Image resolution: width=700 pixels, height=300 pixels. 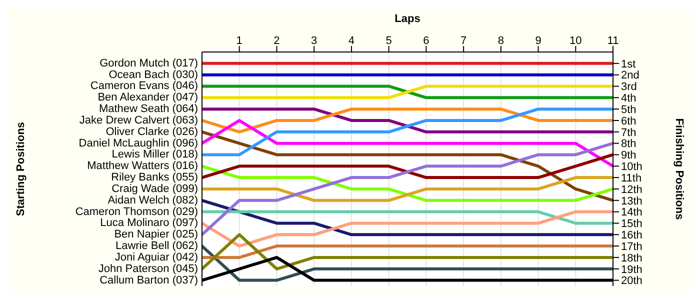 I want to click on x-tick-label: 1, so click(x=239, y=41).